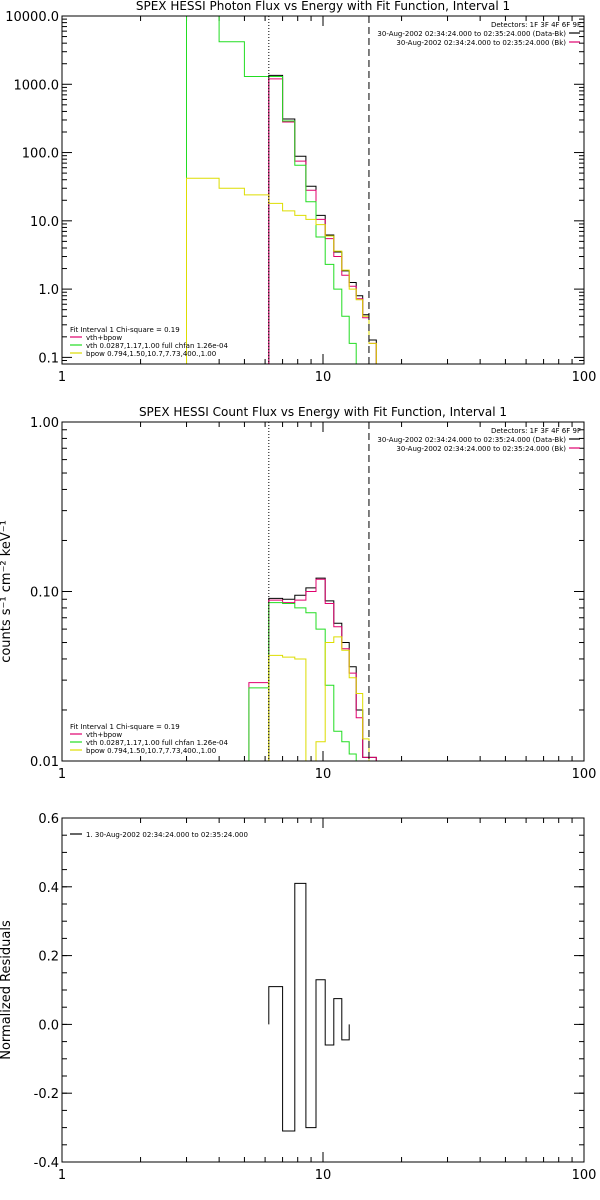  Describe the element at coordinates (48, 290) in the screenshot. I see `y-tick-label: 1.0` at that location.